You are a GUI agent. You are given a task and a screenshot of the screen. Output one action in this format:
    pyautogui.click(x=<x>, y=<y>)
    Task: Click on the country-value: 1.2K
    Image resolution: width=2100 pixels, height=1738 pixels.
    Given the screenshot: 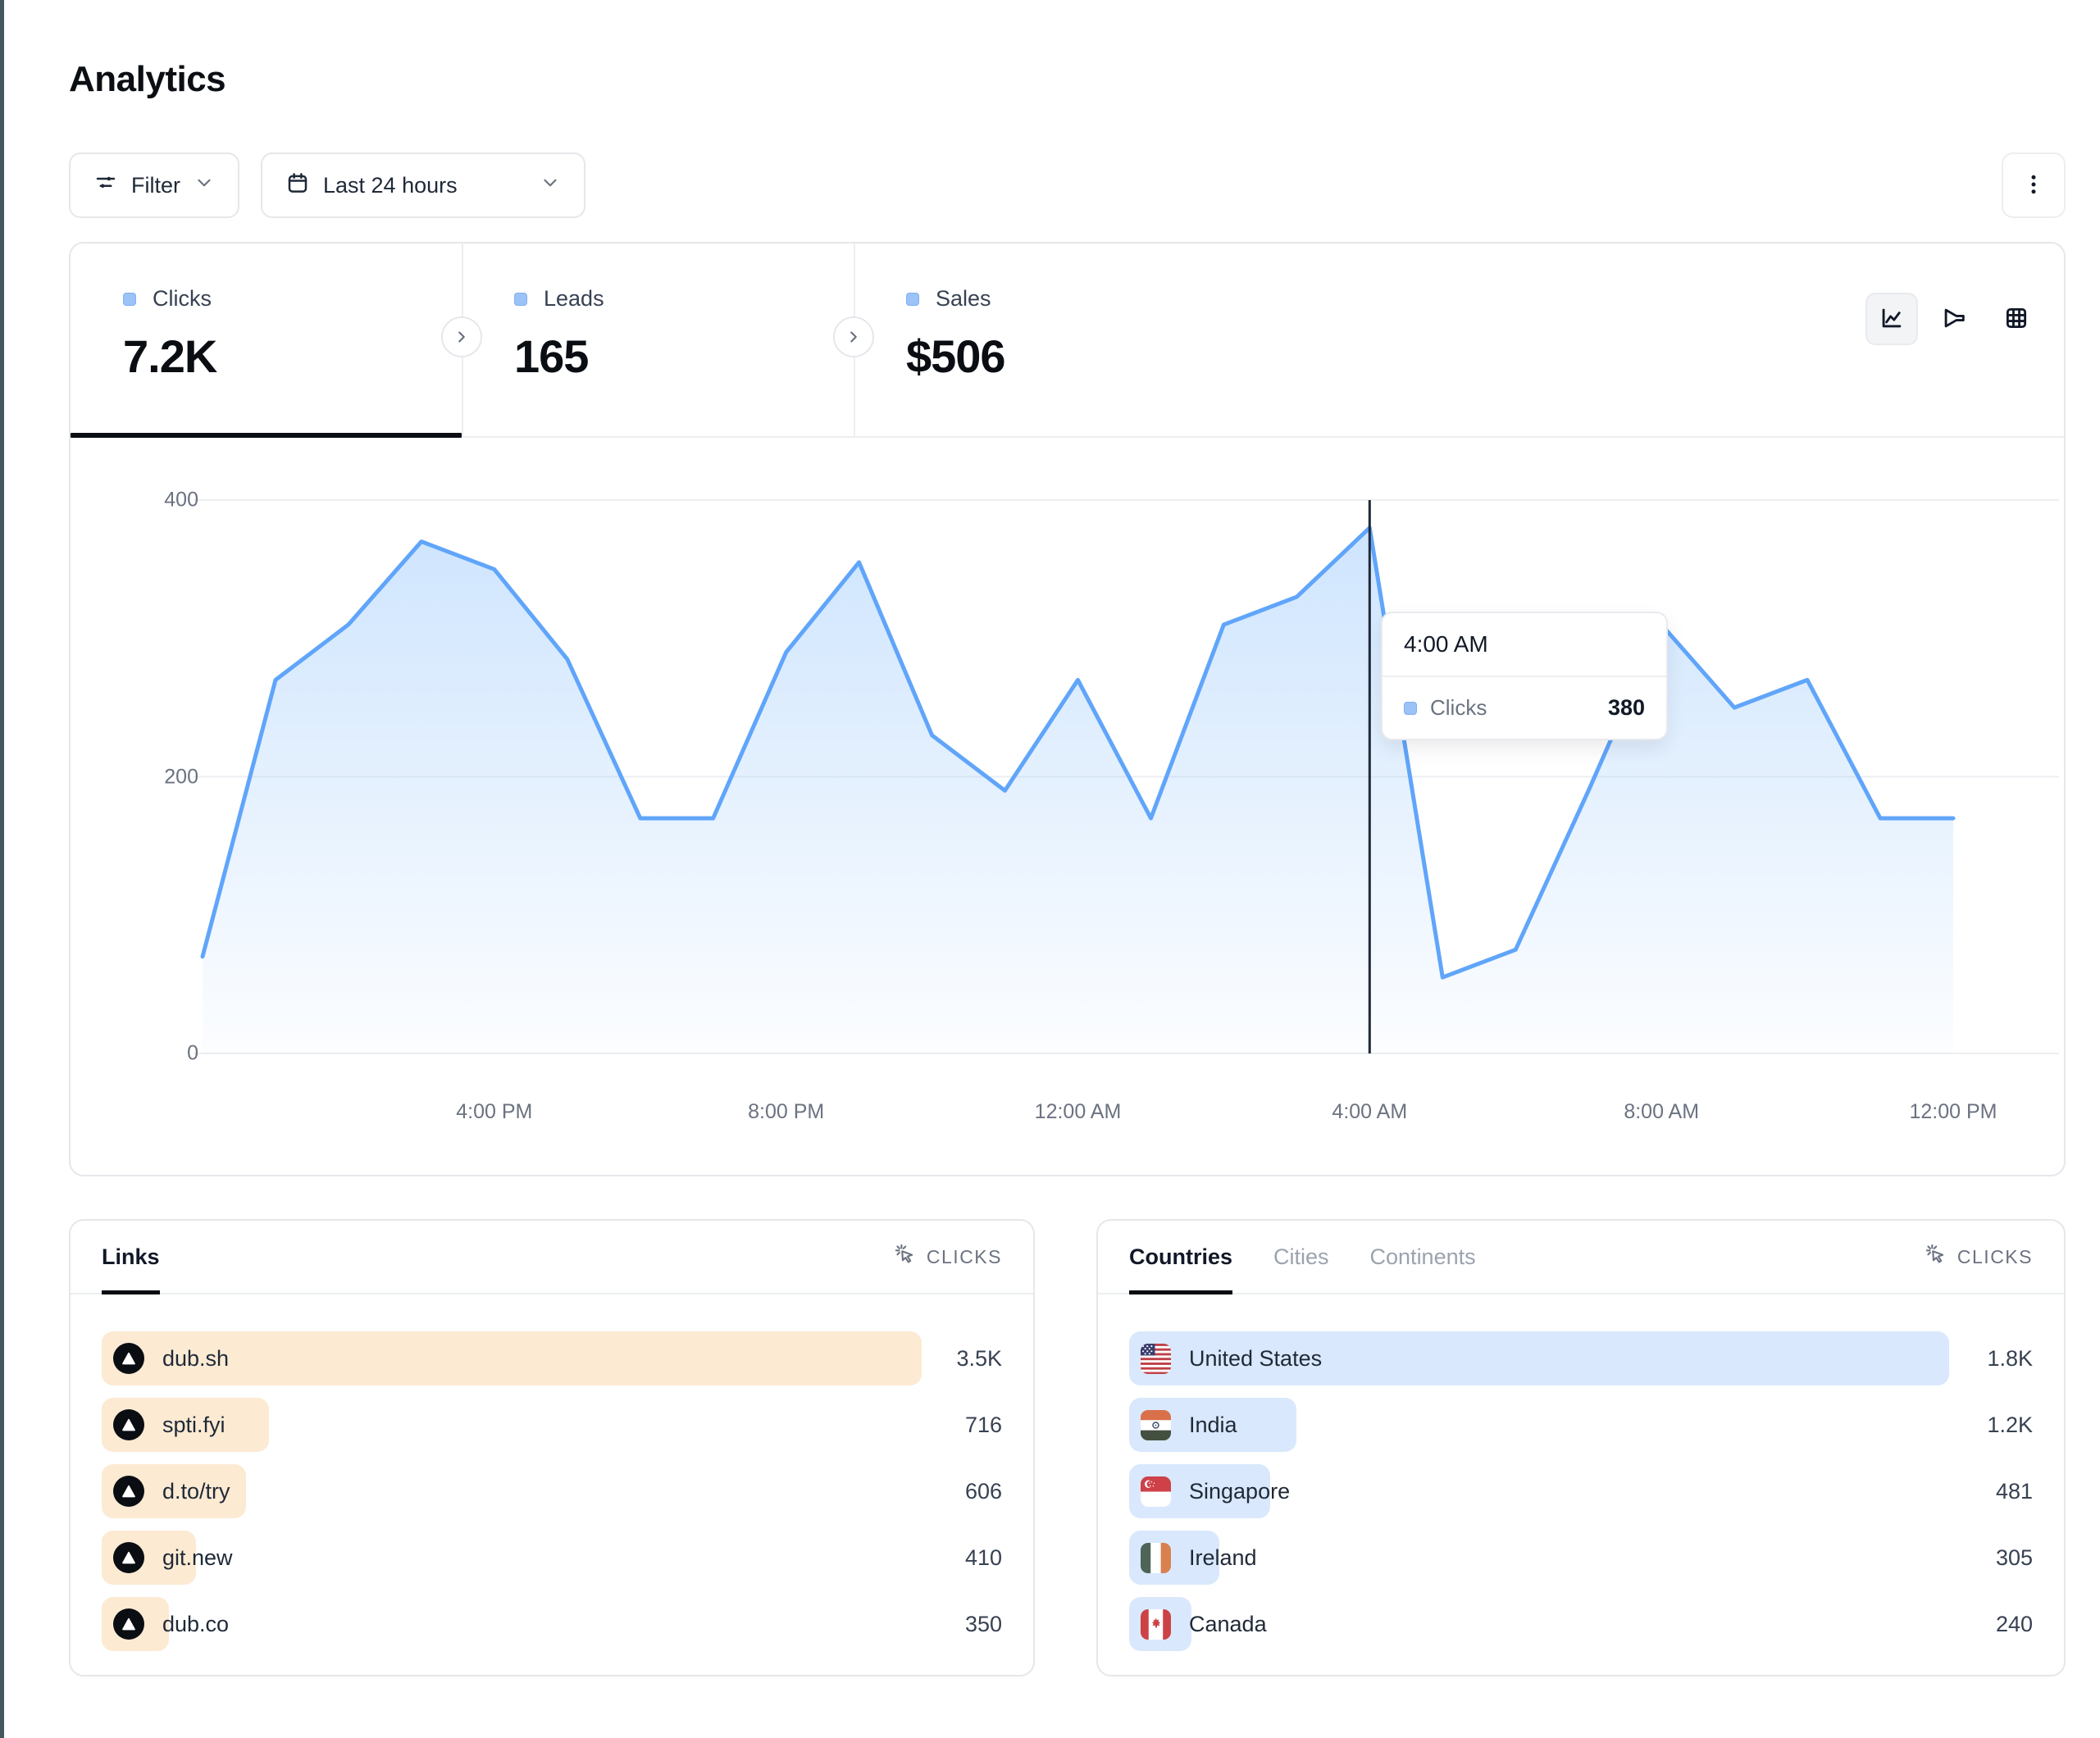 What is the action you would take?
    pyautogui.click(x=2010, y=1424)
    